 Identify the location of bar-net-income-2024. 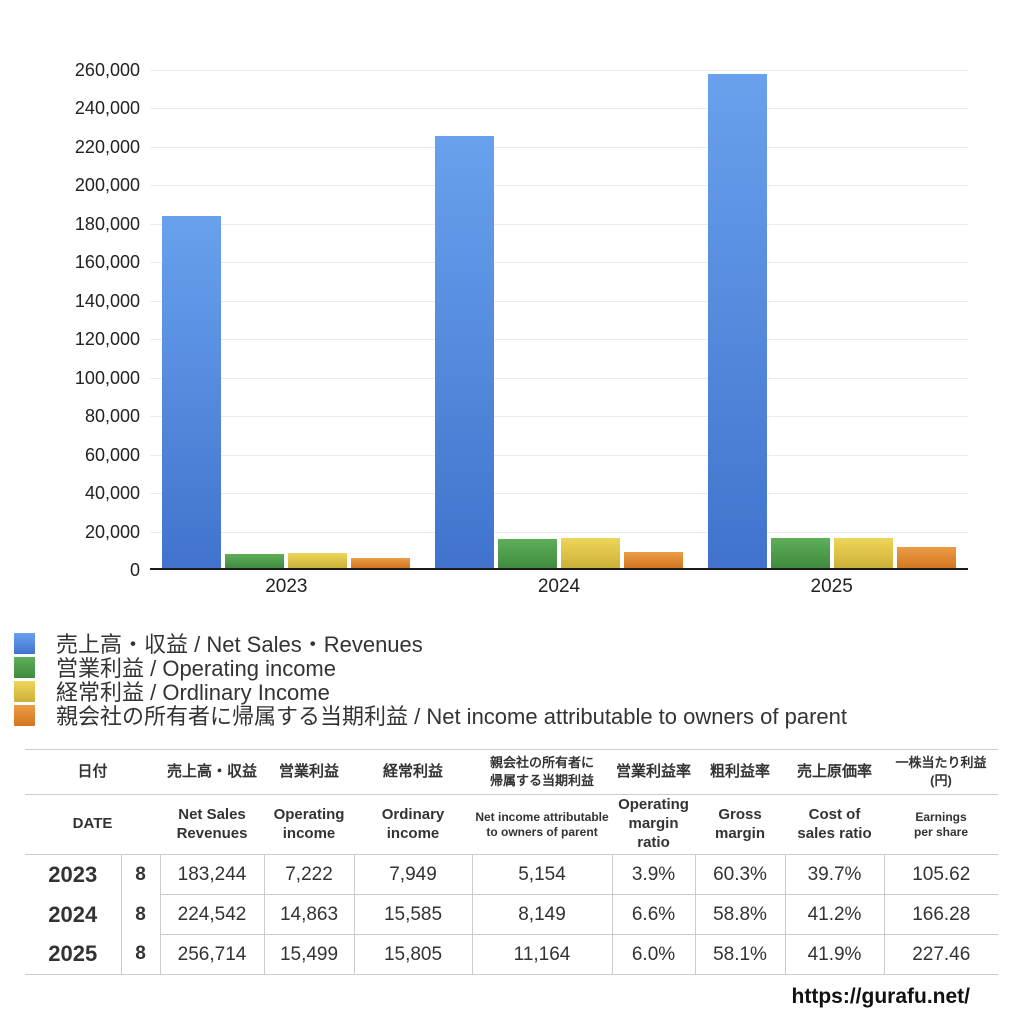
(653, 560).